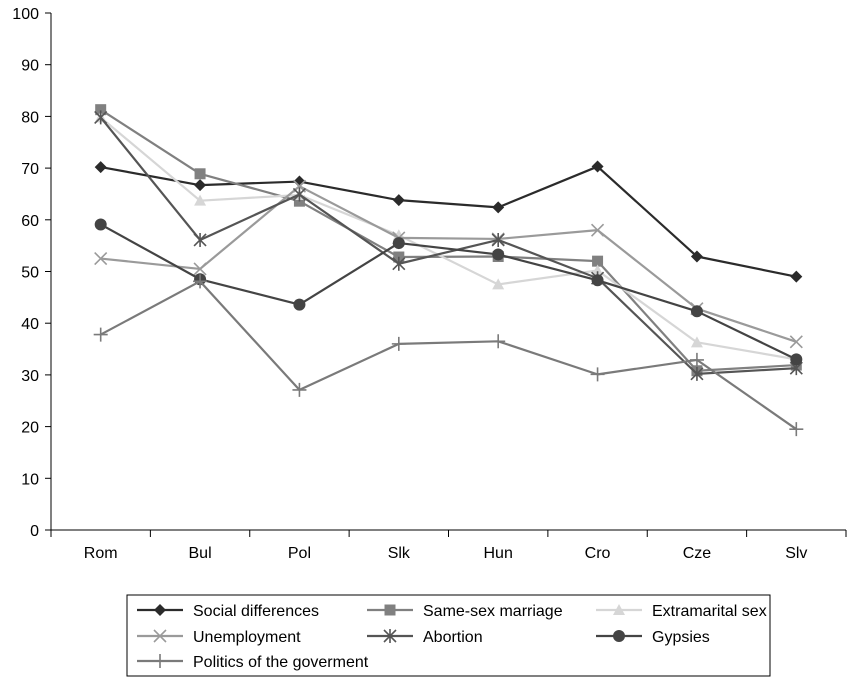 This screenshot has height=681, width=852. I want to click on y-tick-label: 100, so click(25, 14).